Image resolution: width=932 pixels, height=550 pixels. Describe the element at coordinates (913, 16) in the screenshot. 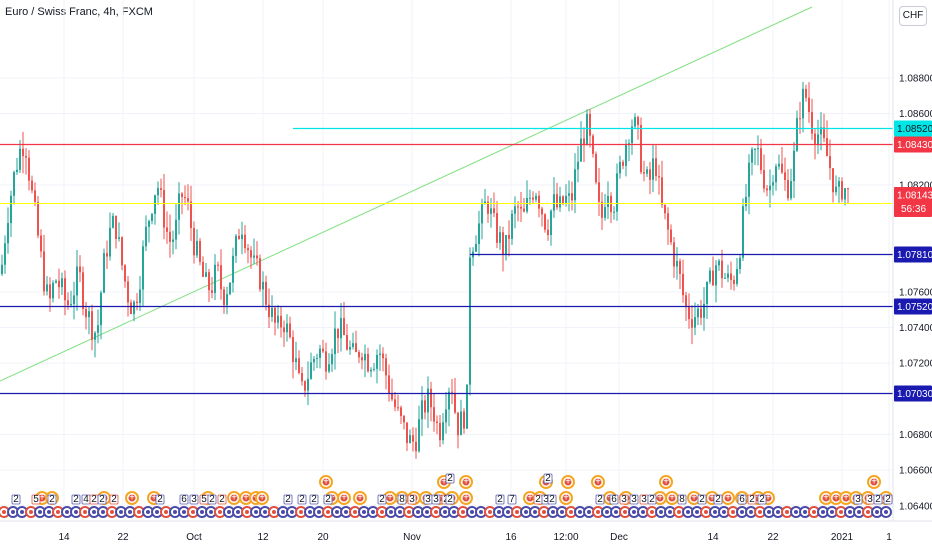

I see `currency-button: CHF` at that location.